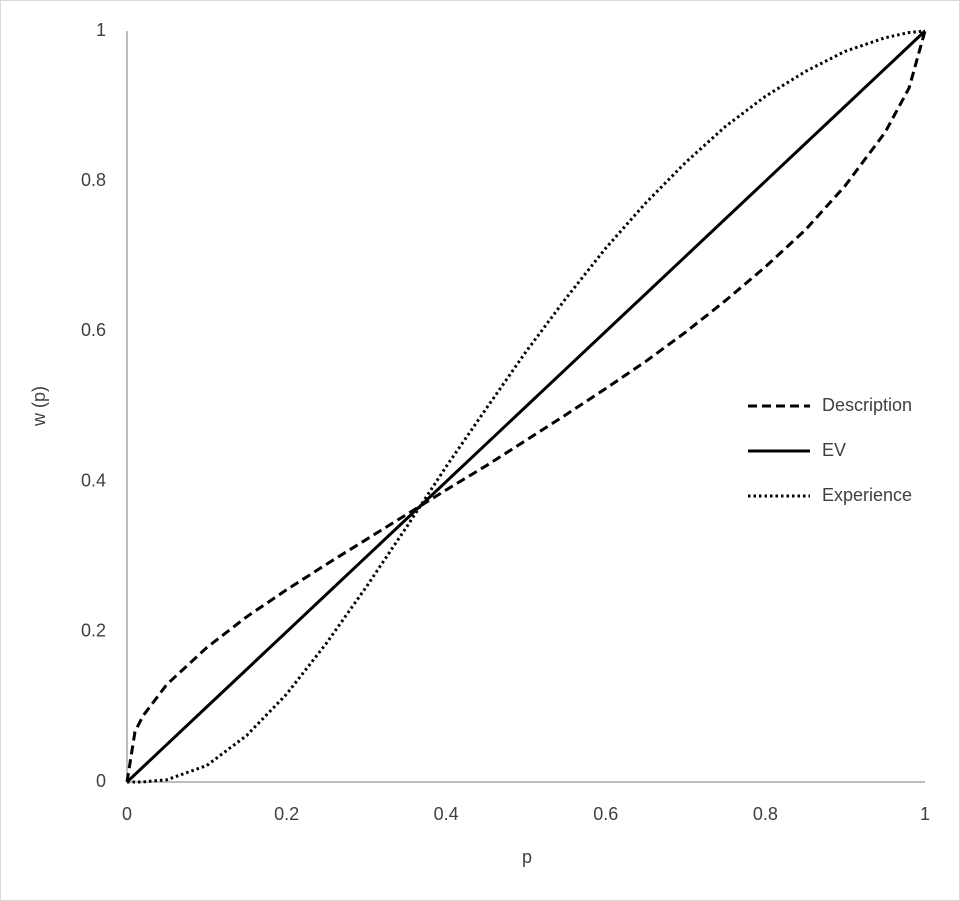 Image resolution: width=960 pixels, height=901 pixels. What do you see at coordinates (867, 405) in the screenshot?
I see `legend-label: Description` at bounding box center [867, 405].